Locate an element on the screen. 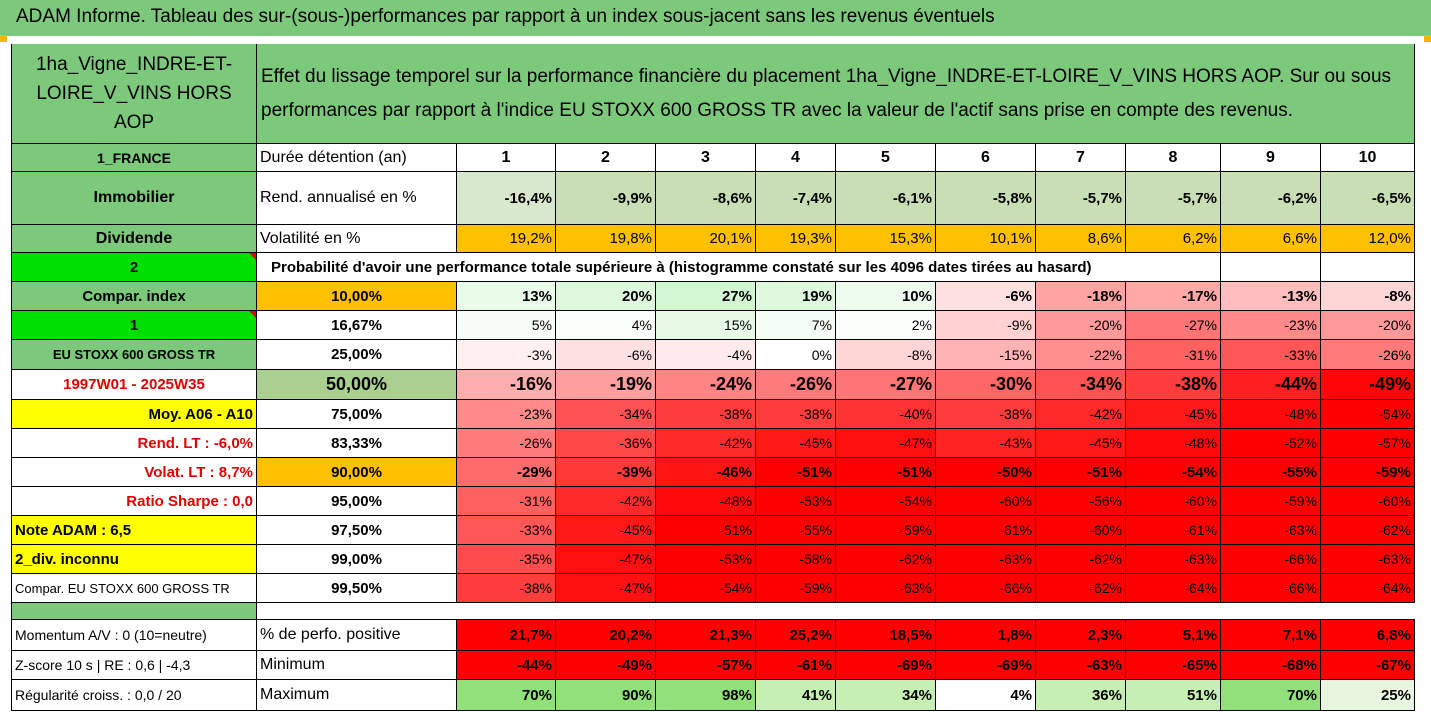 The height and width of the screenshot is (718, 1431). grid-value: -62% is located at coordinates (1081, 559).